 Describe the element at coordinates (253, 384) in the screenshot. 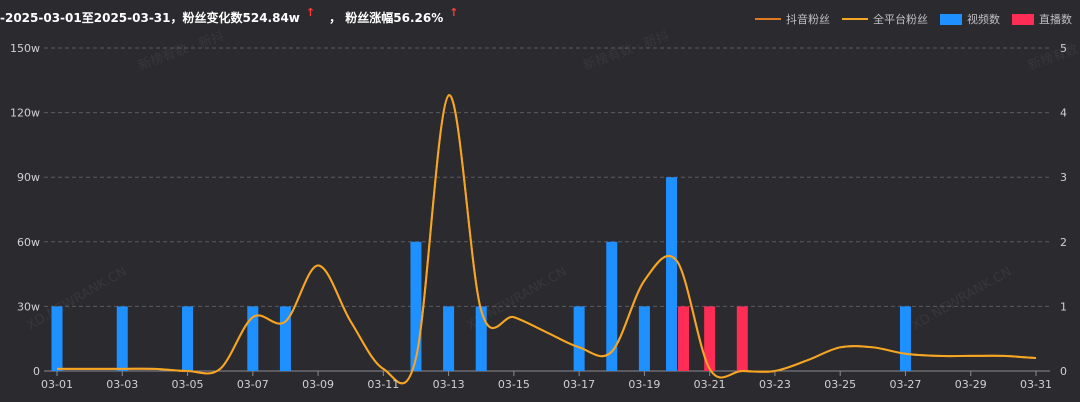

I see `x-tick-label: 03-07` at that location.